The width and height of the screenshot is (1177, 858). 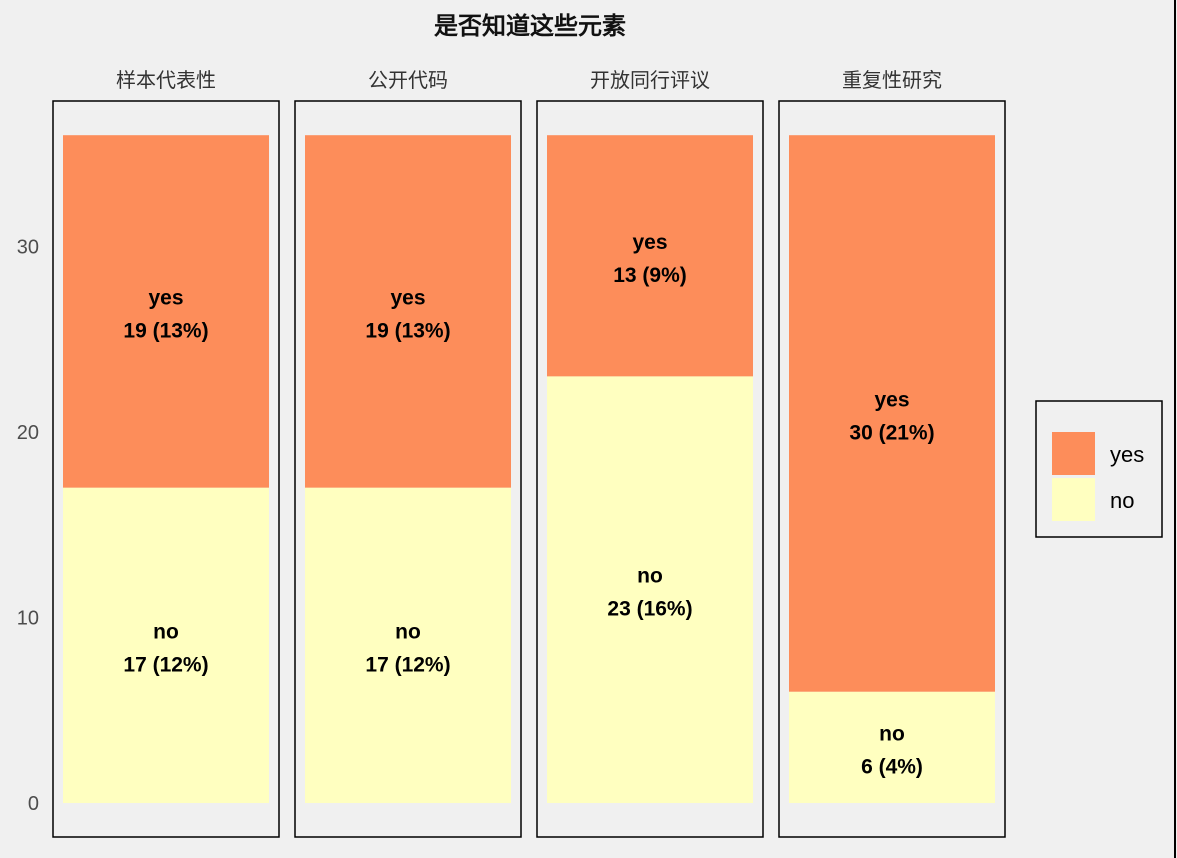 I want to click on bar-label-value: 30 (21%), so click(x=891, y=432).